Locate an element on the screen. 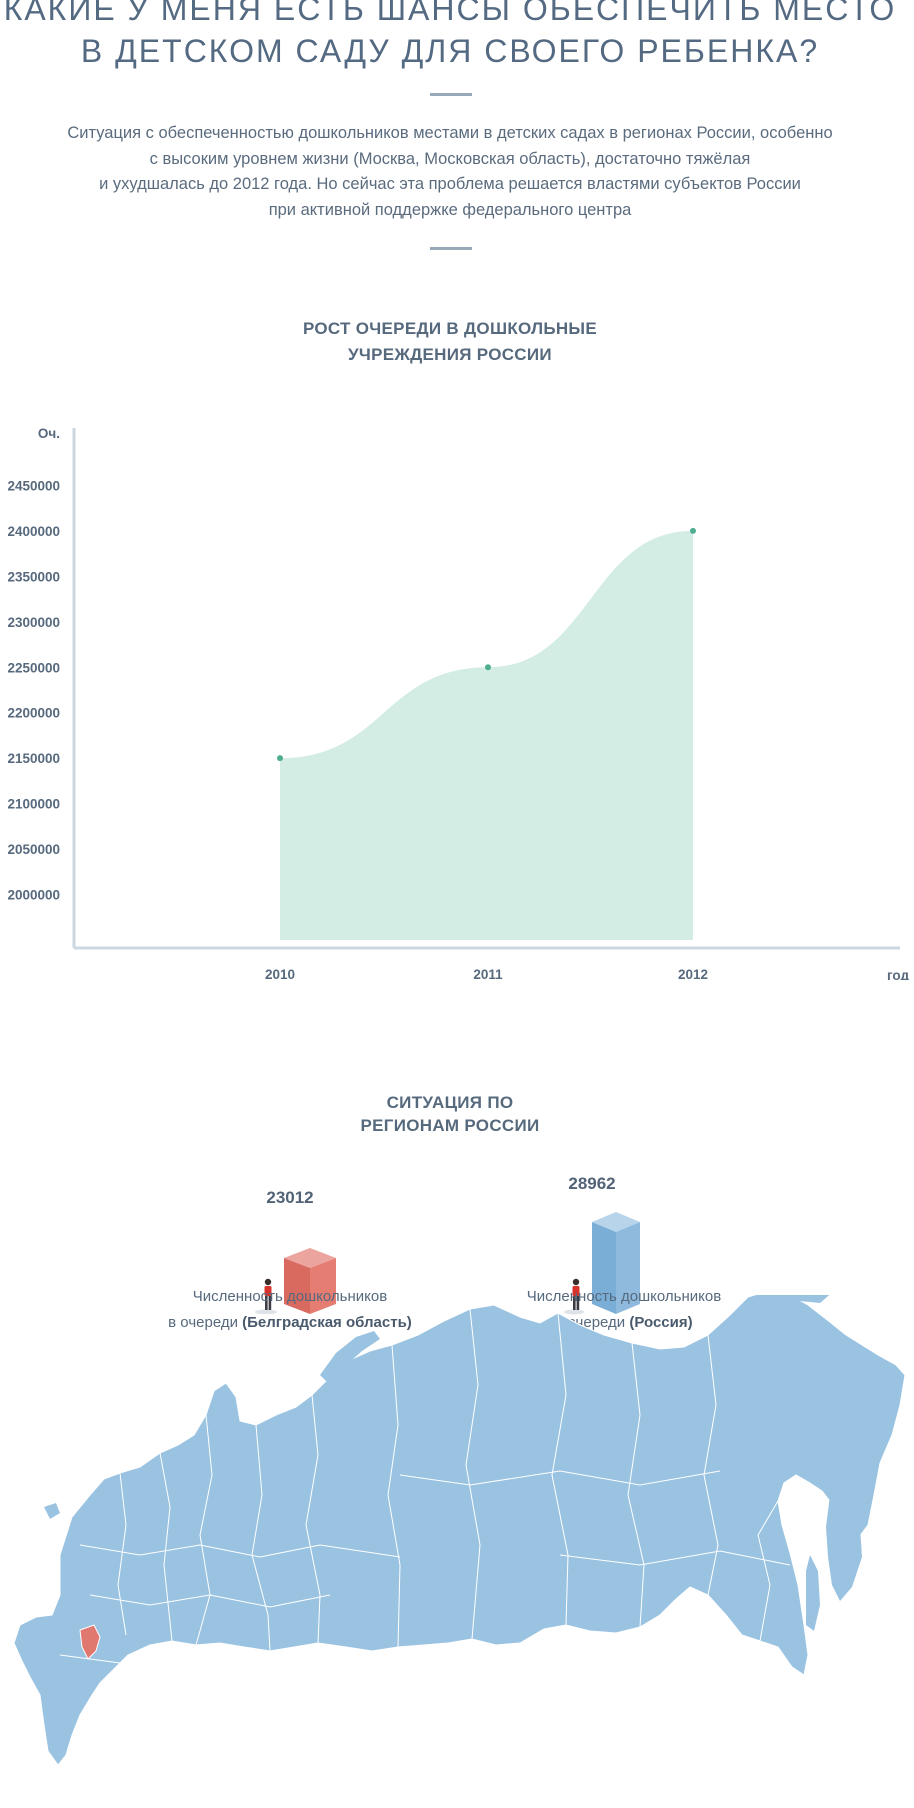  page-title-line-2: В ДЕТСКОМ САДУ ДЛЯ СВОЕГО РЕБЕНКА? is located at coordinates (450, 51).